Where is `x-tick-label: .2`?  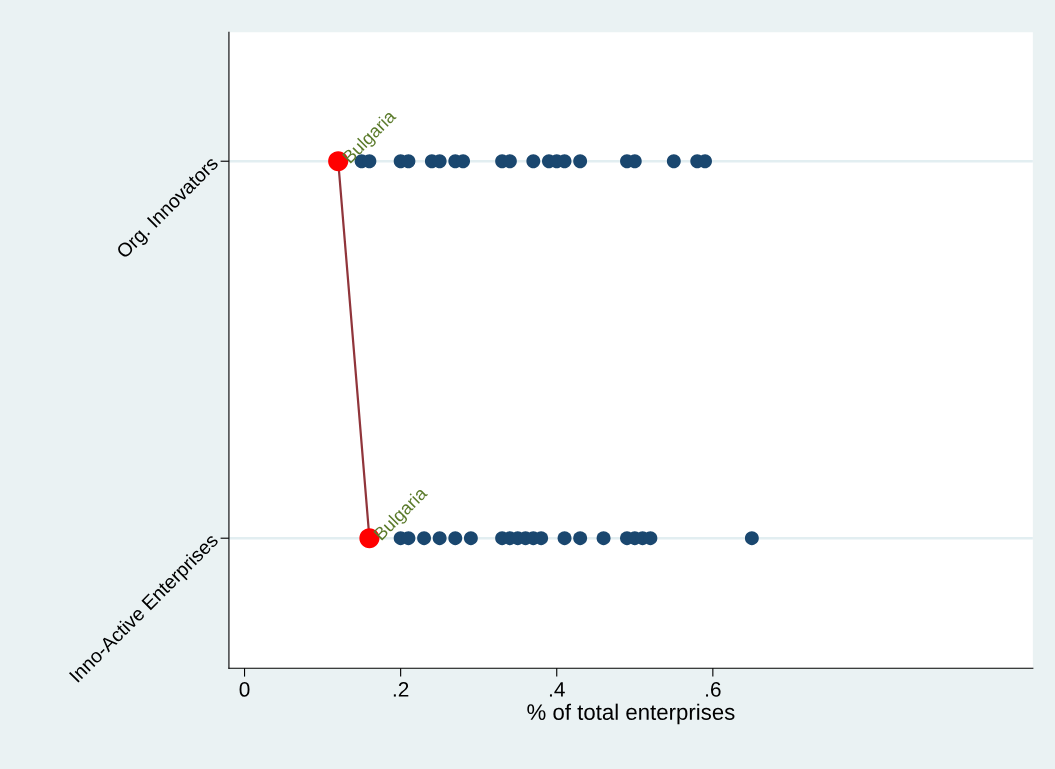
x-tick-label: .2 is located at coordinates (401, 689).